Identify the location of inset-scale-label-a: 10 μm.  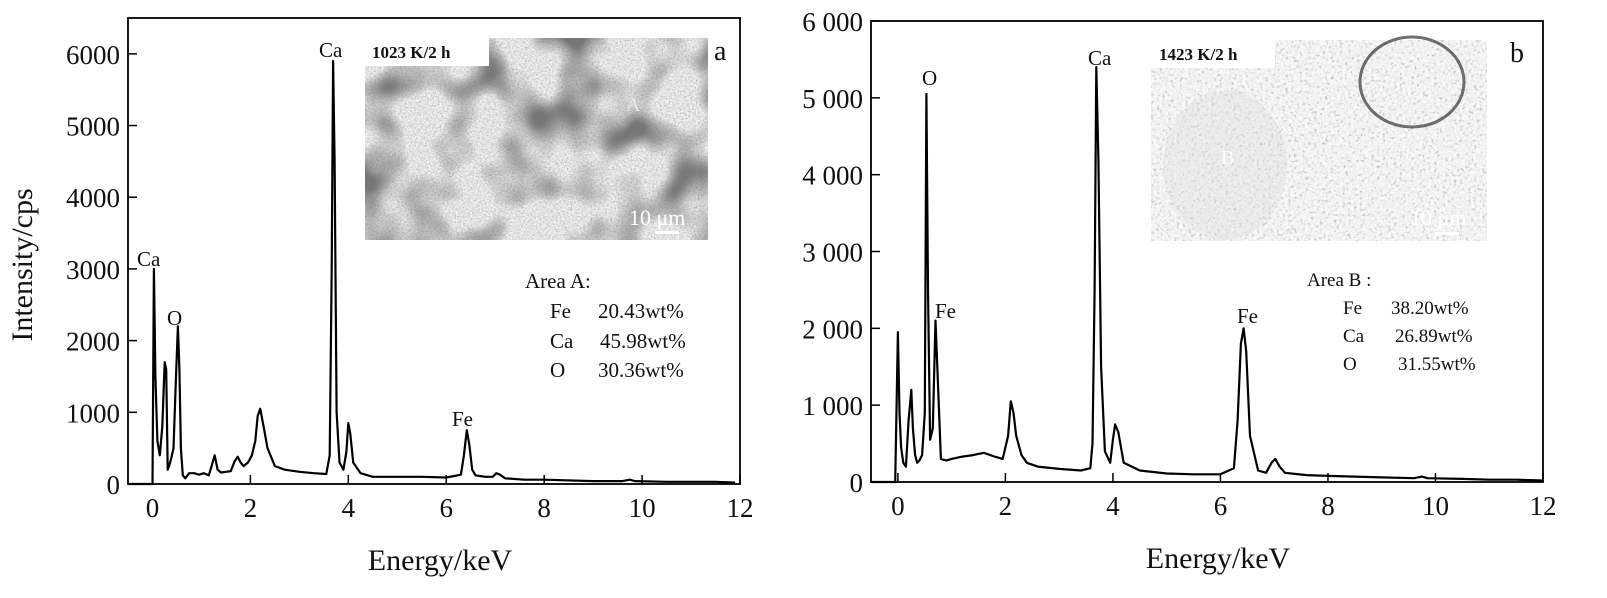
(657, 217).